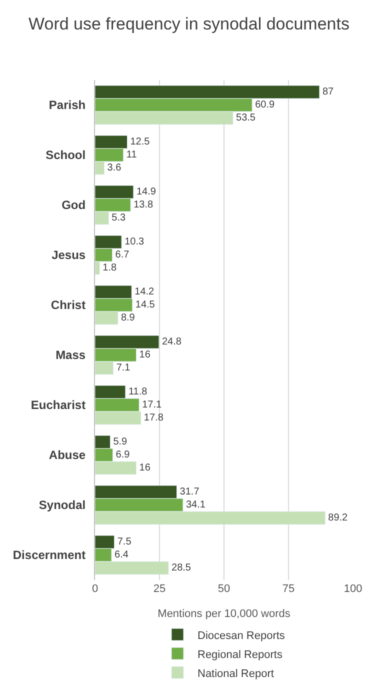  What do you see at coordinates (172, 342) in the screenshot?
I see `data-label: 24.8` at bounding box center [172, 342].